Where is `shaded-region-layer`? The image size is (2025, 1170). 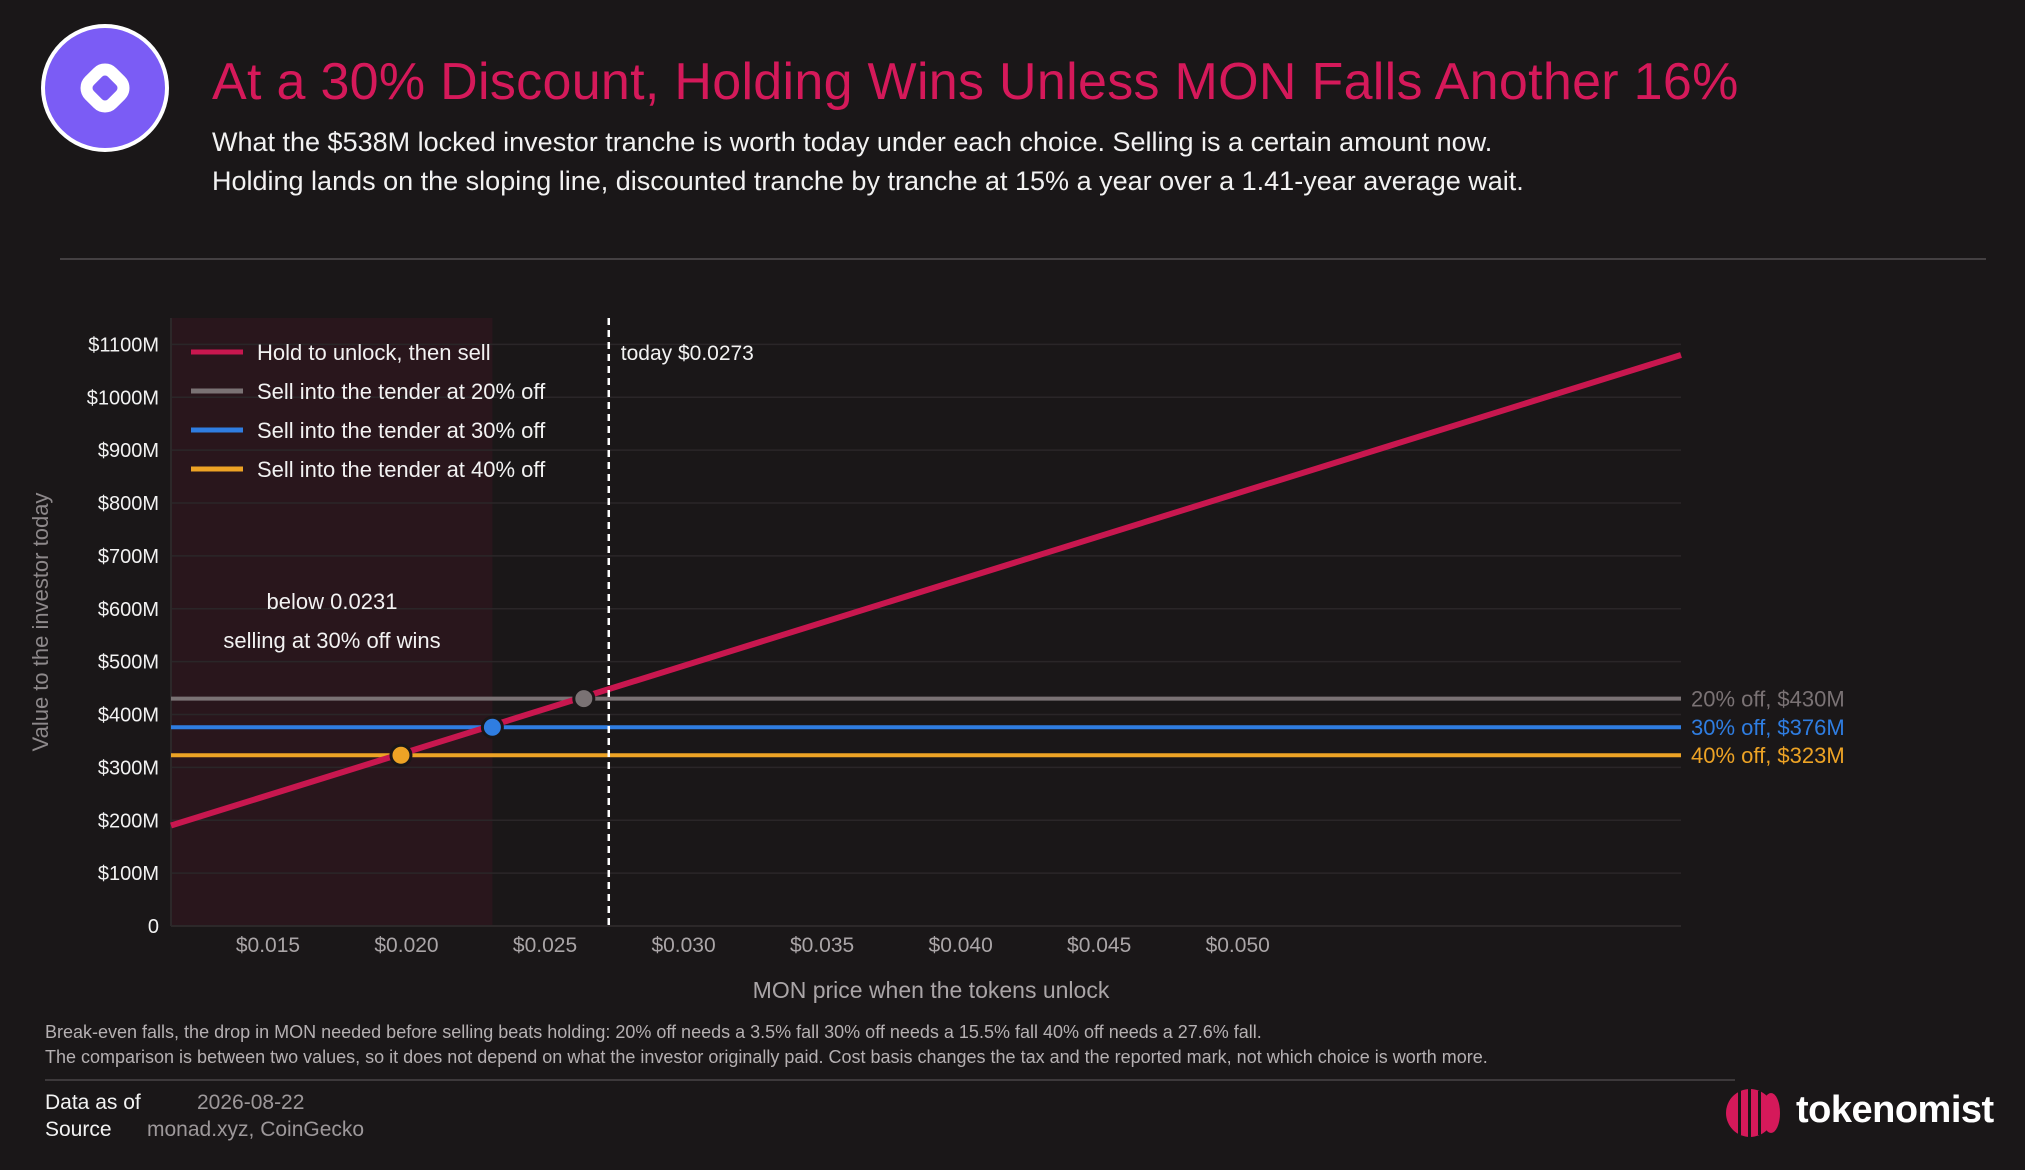 shaded-region-layer is located at coordinates (332, 622).